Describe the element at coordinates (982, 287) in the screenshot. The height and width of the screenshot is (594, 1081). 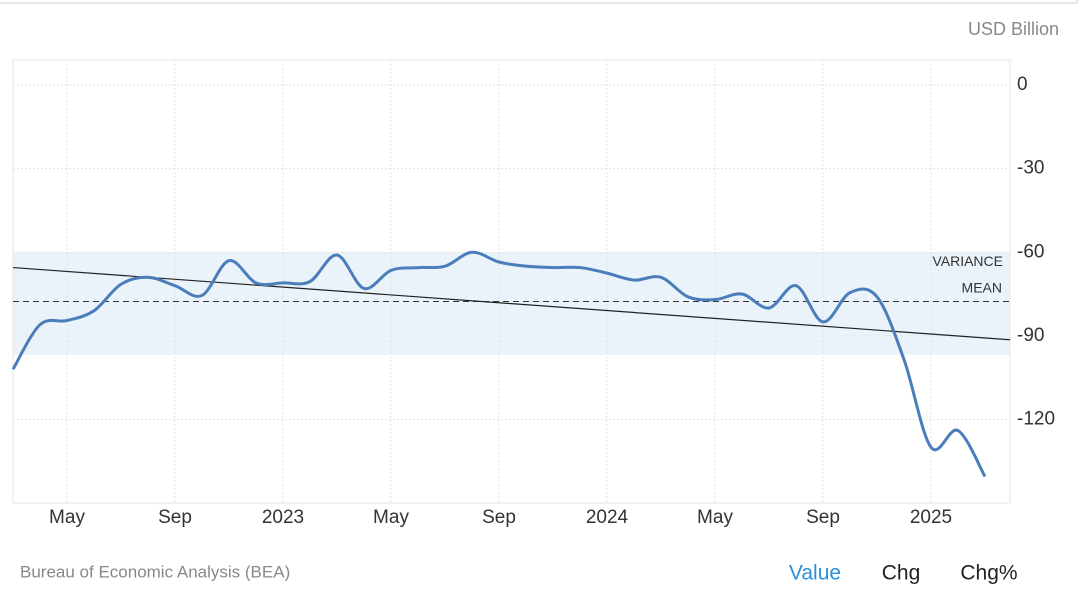
I see `mean-label: MEAN` at that location.